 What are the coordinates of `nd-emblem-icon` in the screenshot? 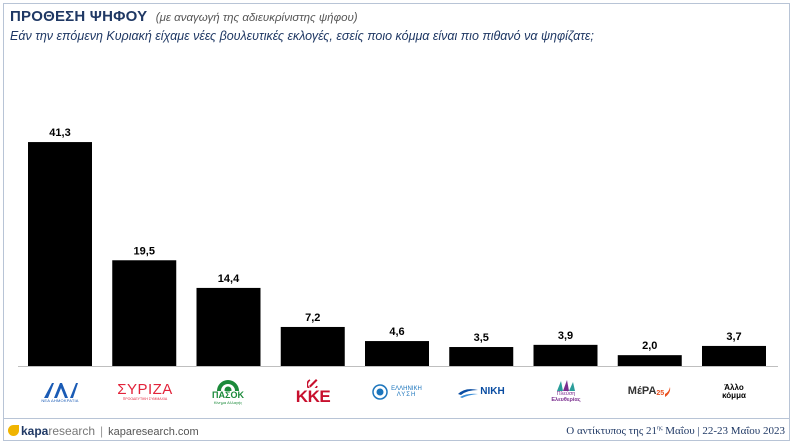 It's located at (61, 390).